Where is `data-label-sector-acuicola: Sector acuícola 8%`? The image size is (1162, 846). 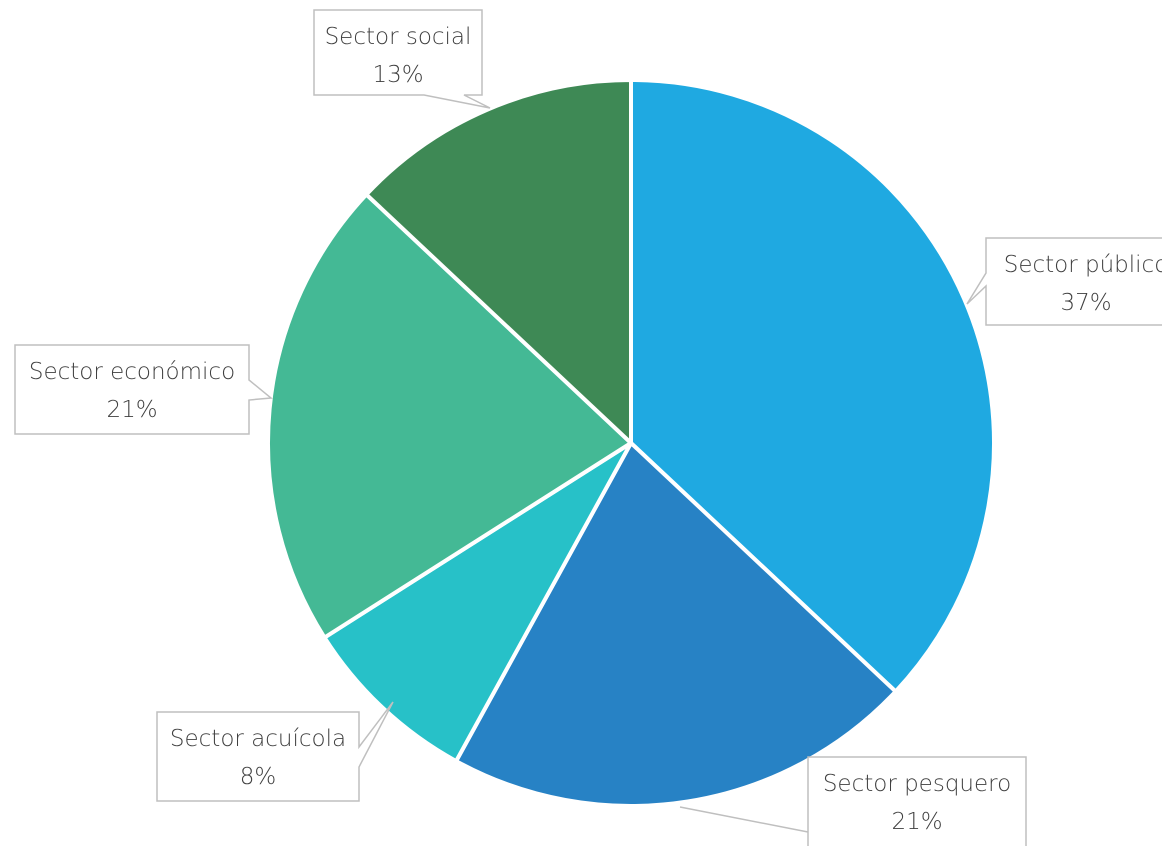
data-label-sector-acuicola: Sector acuícola 8% is located at coordinates (275, 751).